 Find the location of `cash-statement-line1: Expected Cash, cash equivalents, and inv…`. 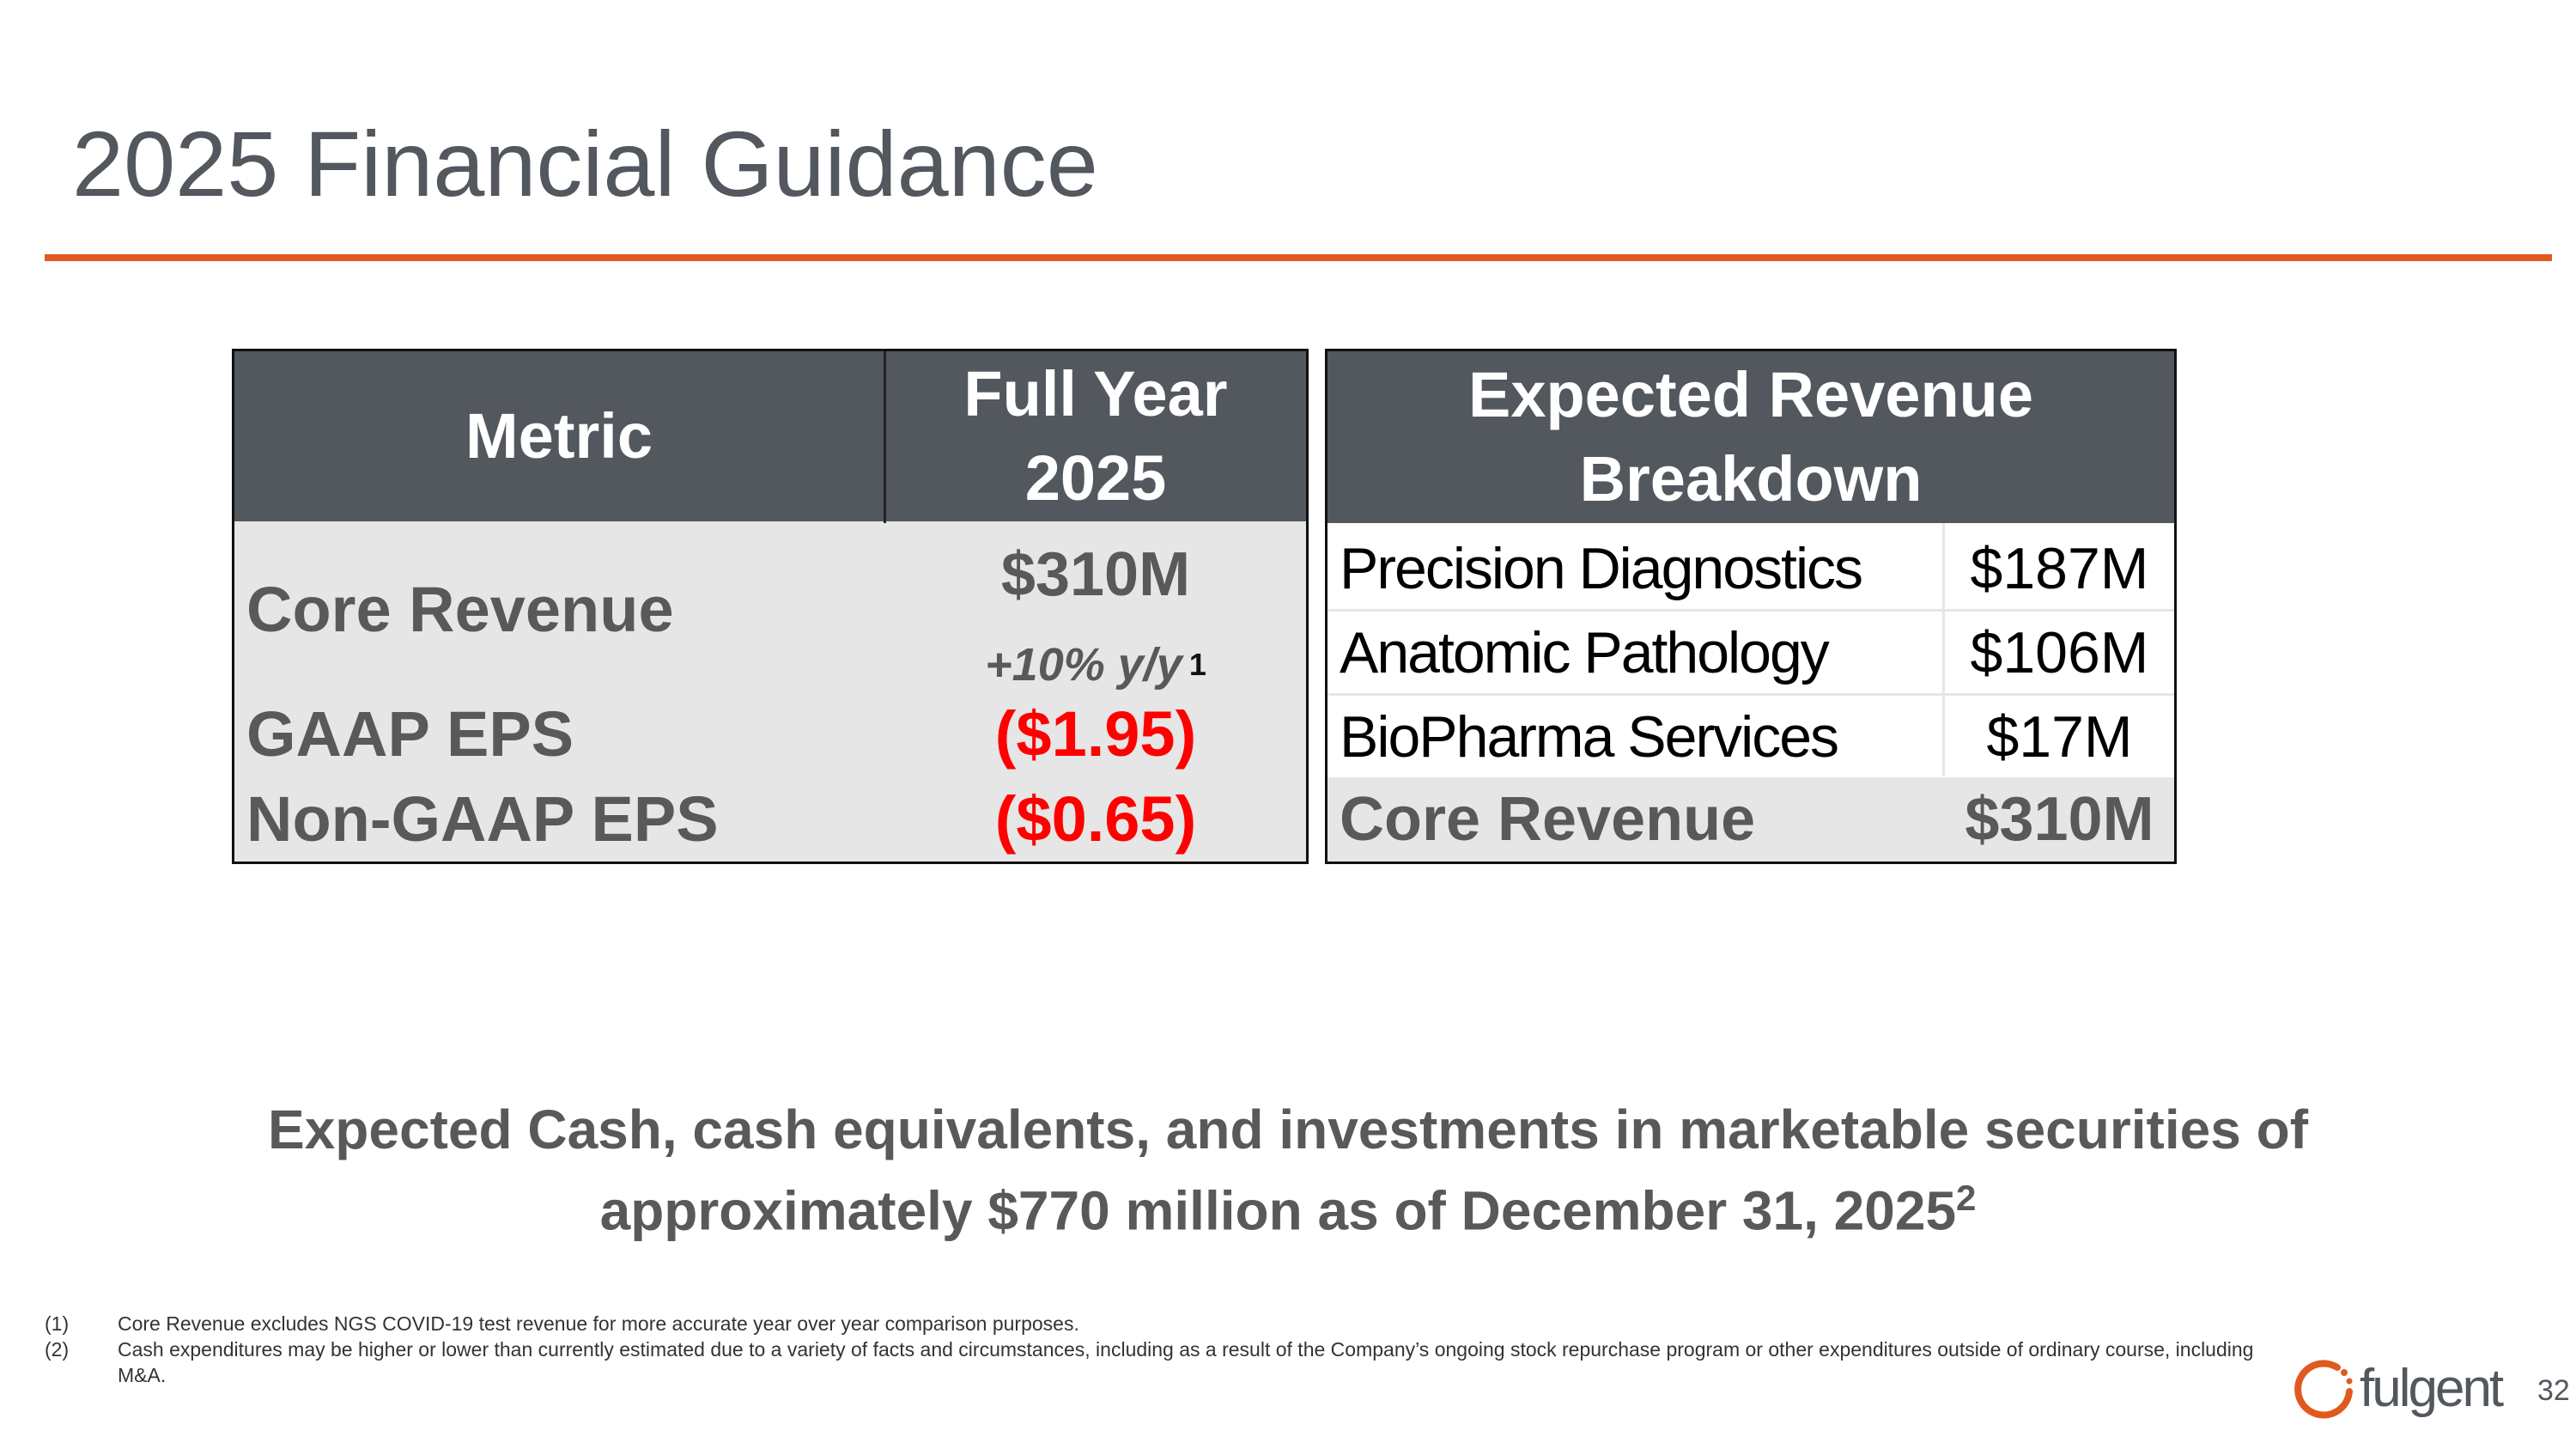

cash-statement-line1: Expected Cash, cash equivalents, and inv… is located at coordinates (1288, 1129).